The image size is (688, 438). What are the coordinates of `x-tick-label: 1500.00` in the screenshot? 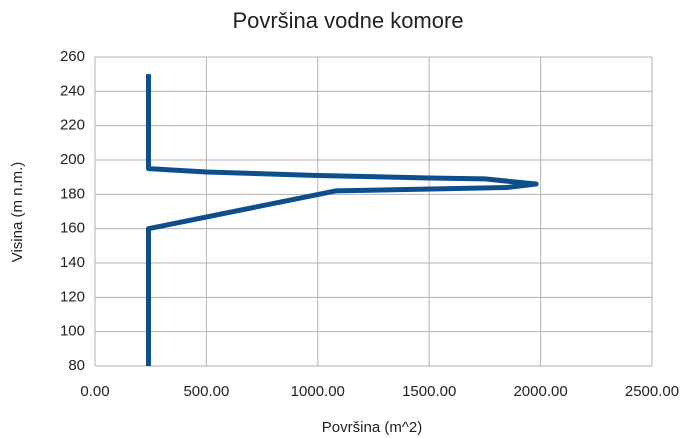 It's located at (429, 391).